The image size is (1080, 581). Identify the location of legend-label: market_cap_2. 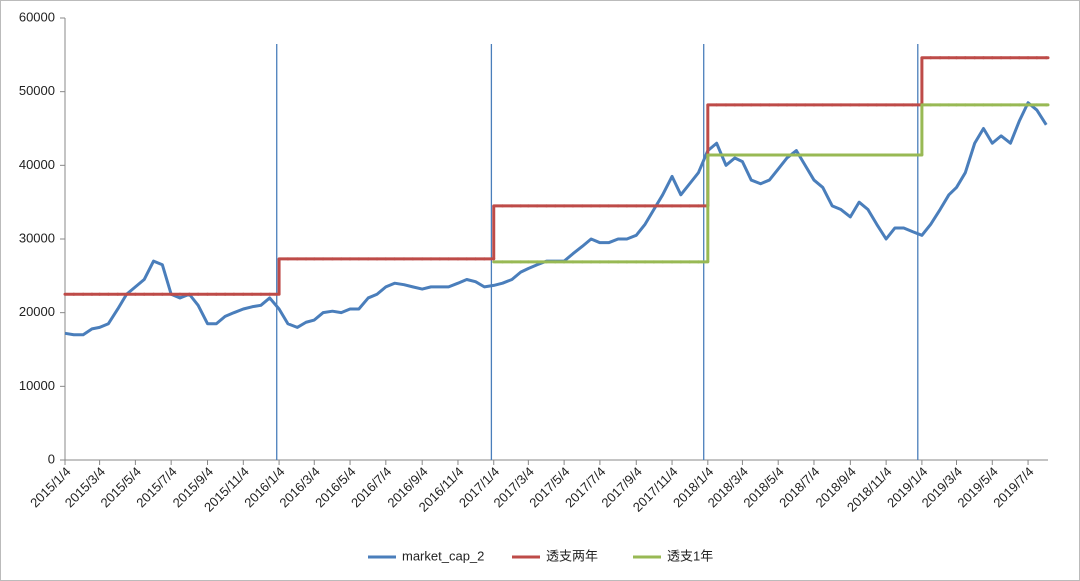
(443, 555).